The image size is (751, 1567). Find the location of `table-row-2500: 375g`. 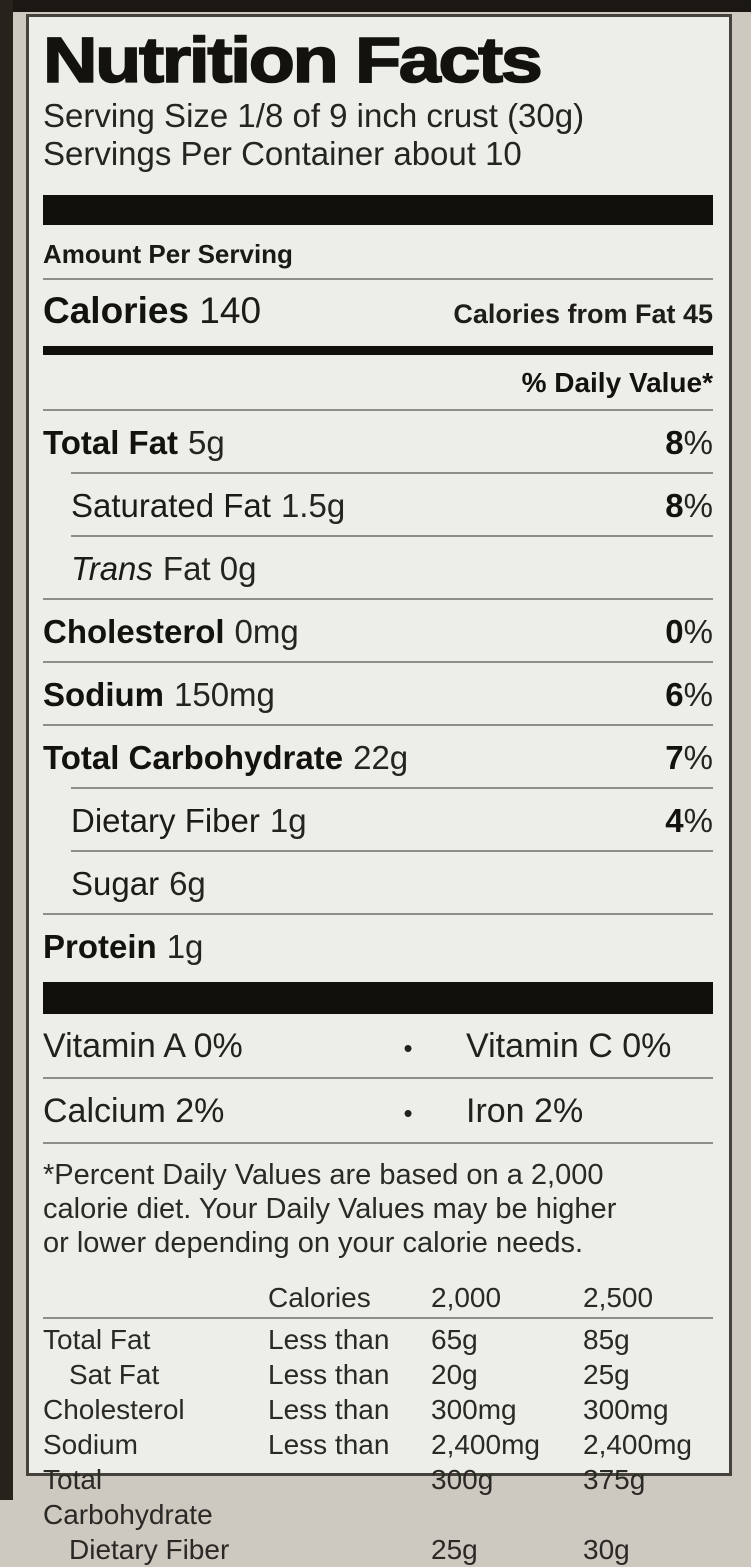

table-row-2500: 375g is located at coordinates (614, 1479).